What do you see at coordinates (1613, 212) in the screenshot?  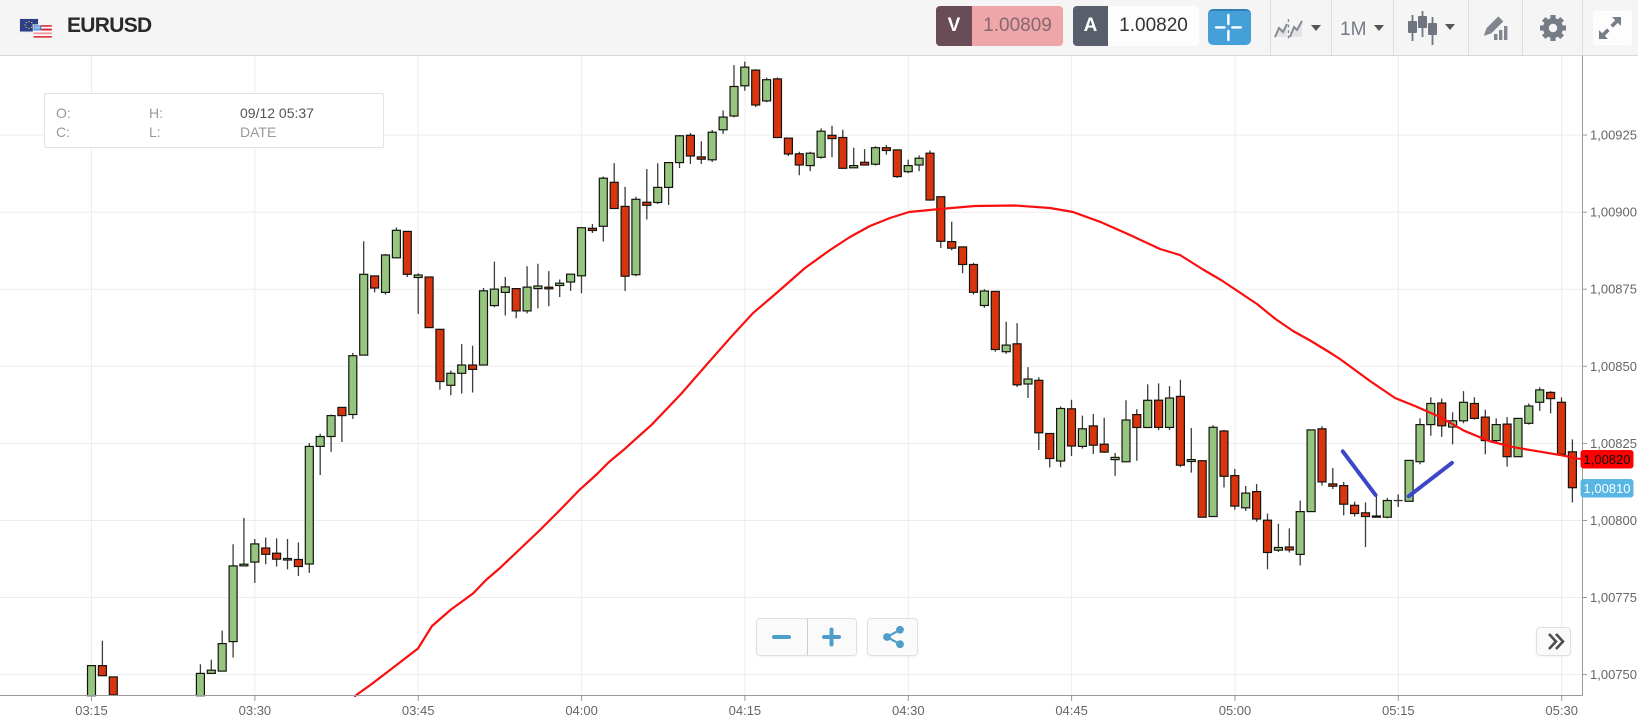 I see `svg-text: 1,00900` at bounding box center [1613, 212].